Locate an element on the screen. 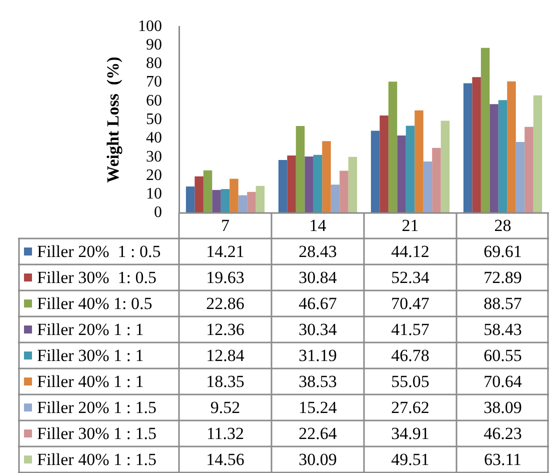 The height and width of the screenshot is (473, 550). data-label: 27.62 is located at coordinates (410, 407).